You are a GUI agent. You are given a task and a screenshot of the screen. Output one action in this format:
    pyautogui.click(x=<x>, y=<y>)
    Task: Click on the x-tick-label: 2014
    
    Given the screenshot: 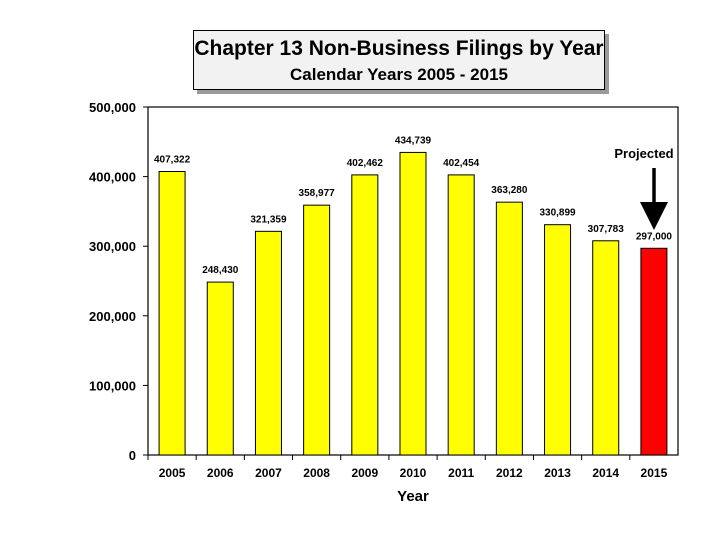 What is the action you would take?
    pyautogui.click(x=605, y=473)
    